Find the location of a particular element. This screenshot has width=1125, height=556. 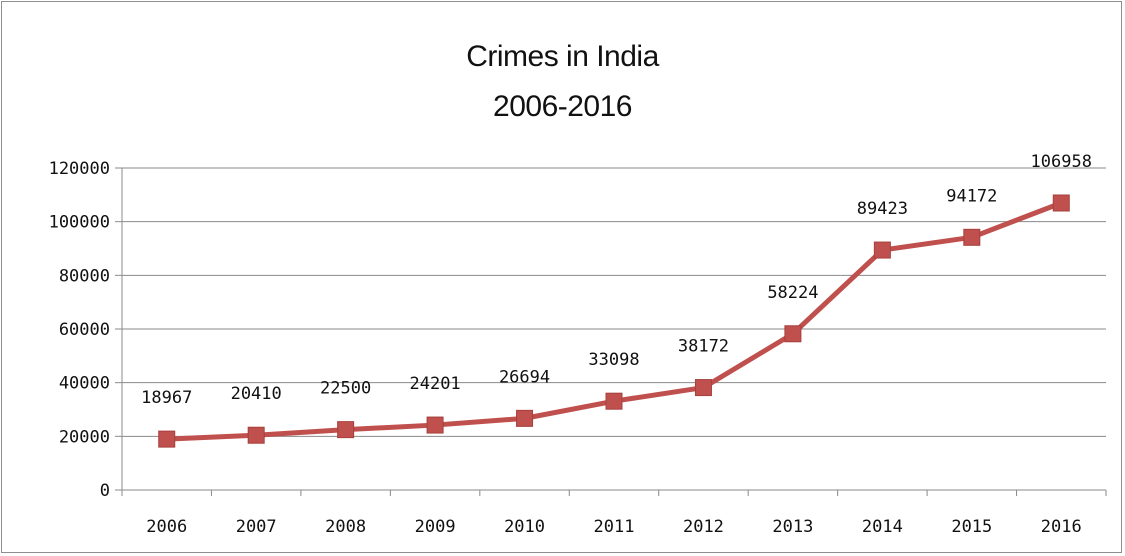

data-label: 18967 is located at coordinates (166, 398).